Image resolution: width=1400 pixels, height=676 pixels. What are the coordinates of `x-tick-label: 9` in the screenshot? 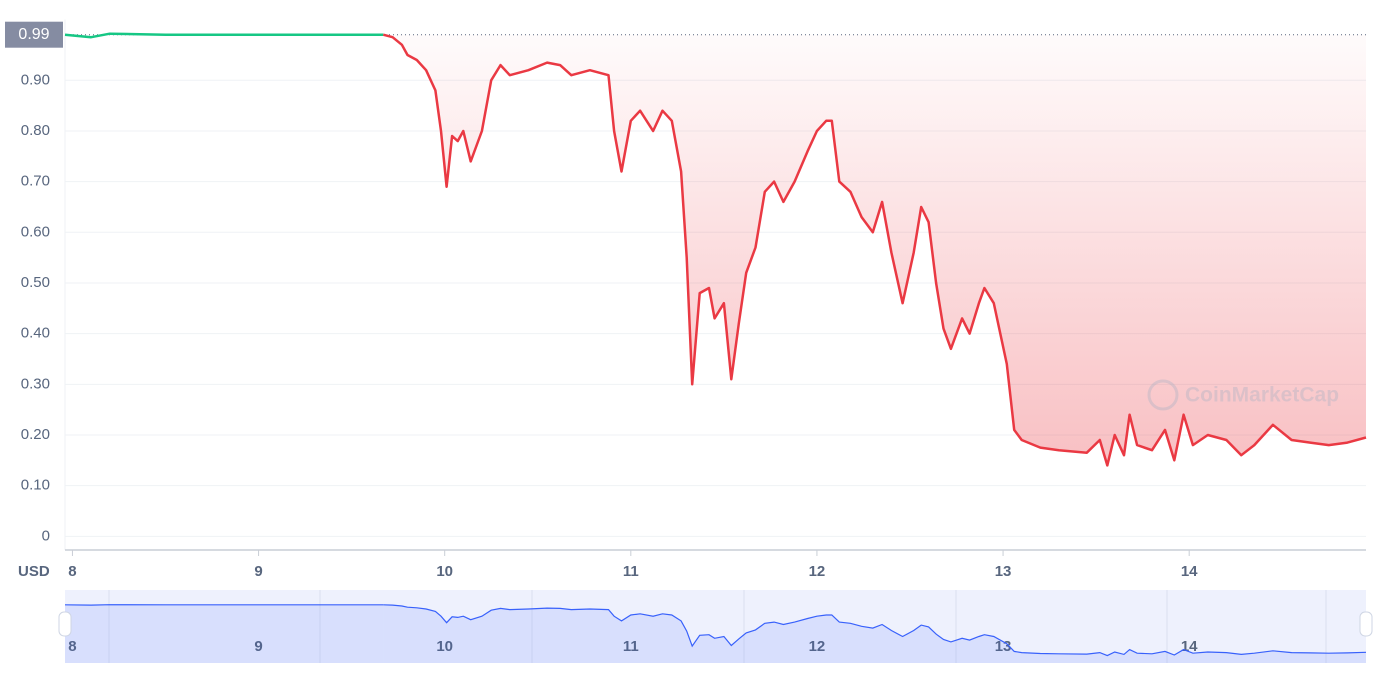 It's located at (258, 571).